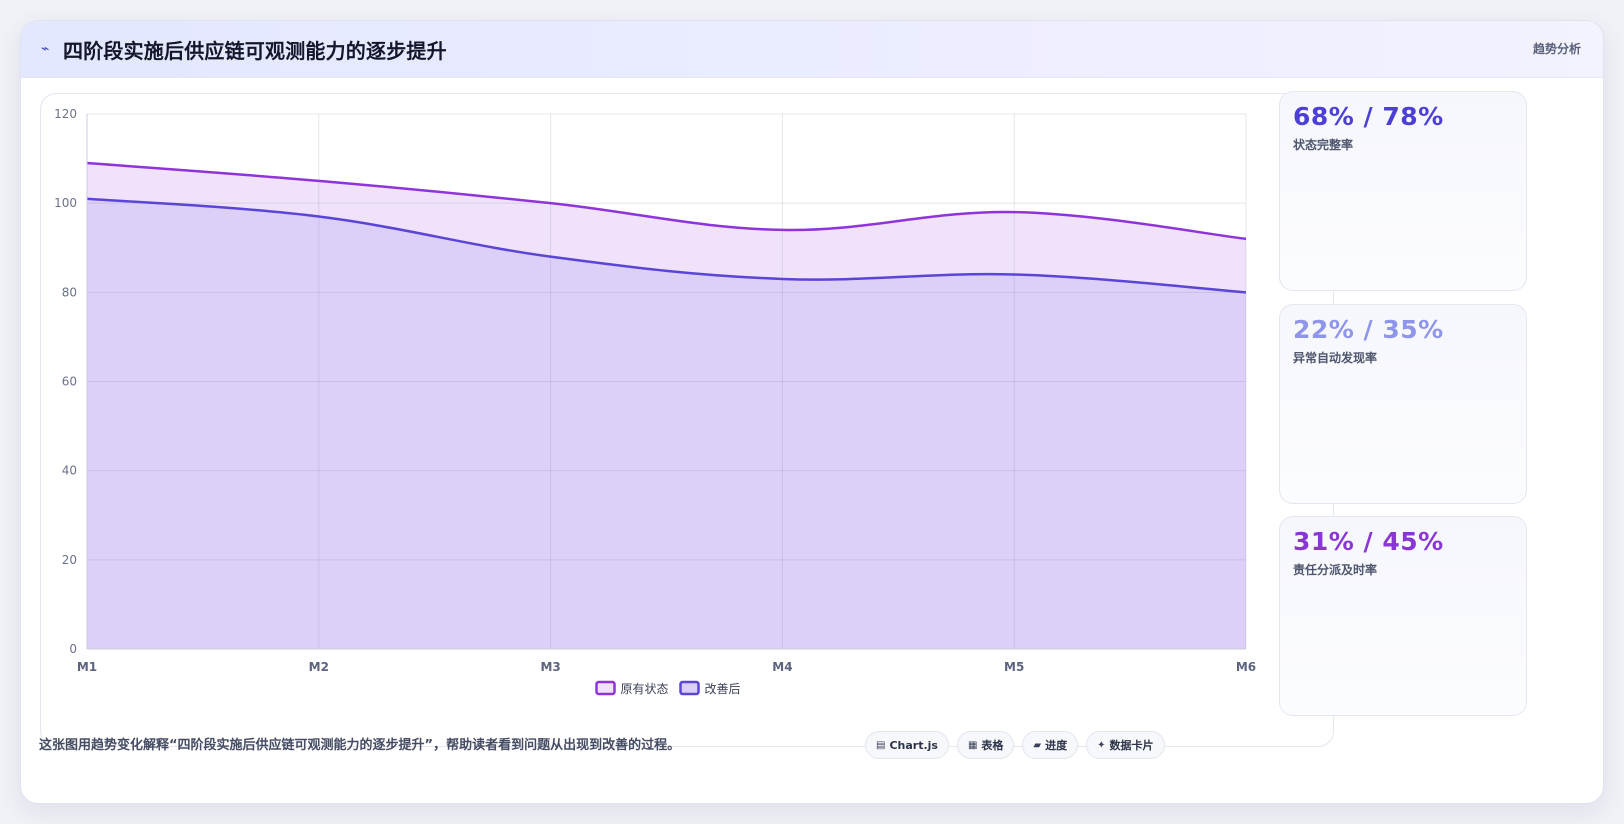 The width and height of the screenshot is (1624, 824). What do you see at coordinates (1368, 541) in the screenshot?
I see `stat-value: 31% / 45%` at bounding box center [1368, 541].